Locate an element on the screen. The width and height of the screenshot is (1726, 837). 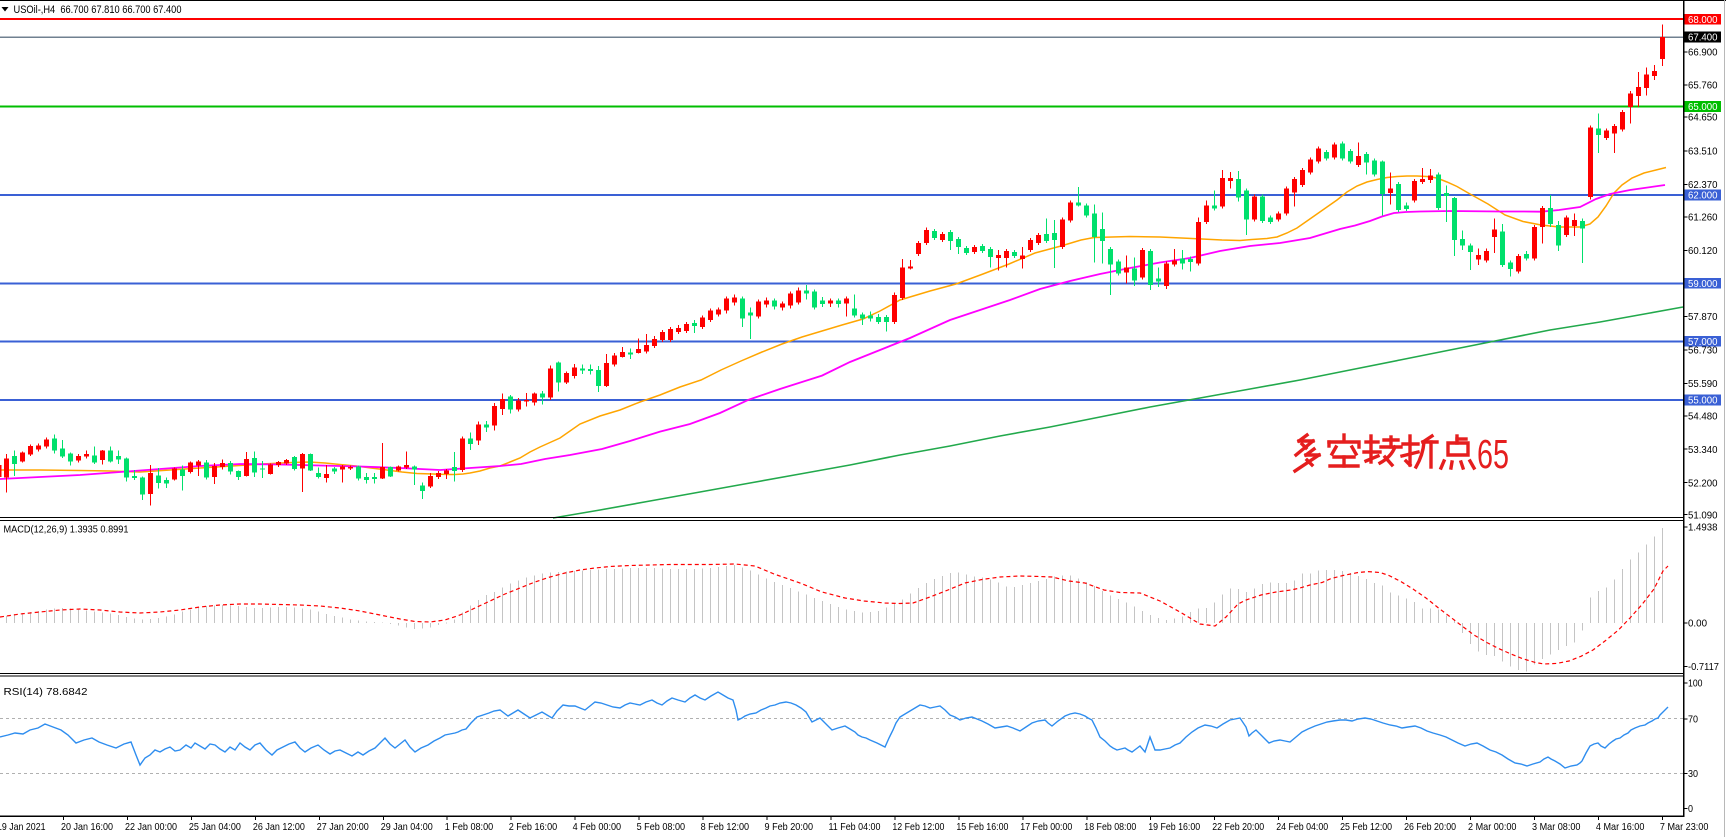
svg-text: 65.000 is located at coordinates (1703, 107).